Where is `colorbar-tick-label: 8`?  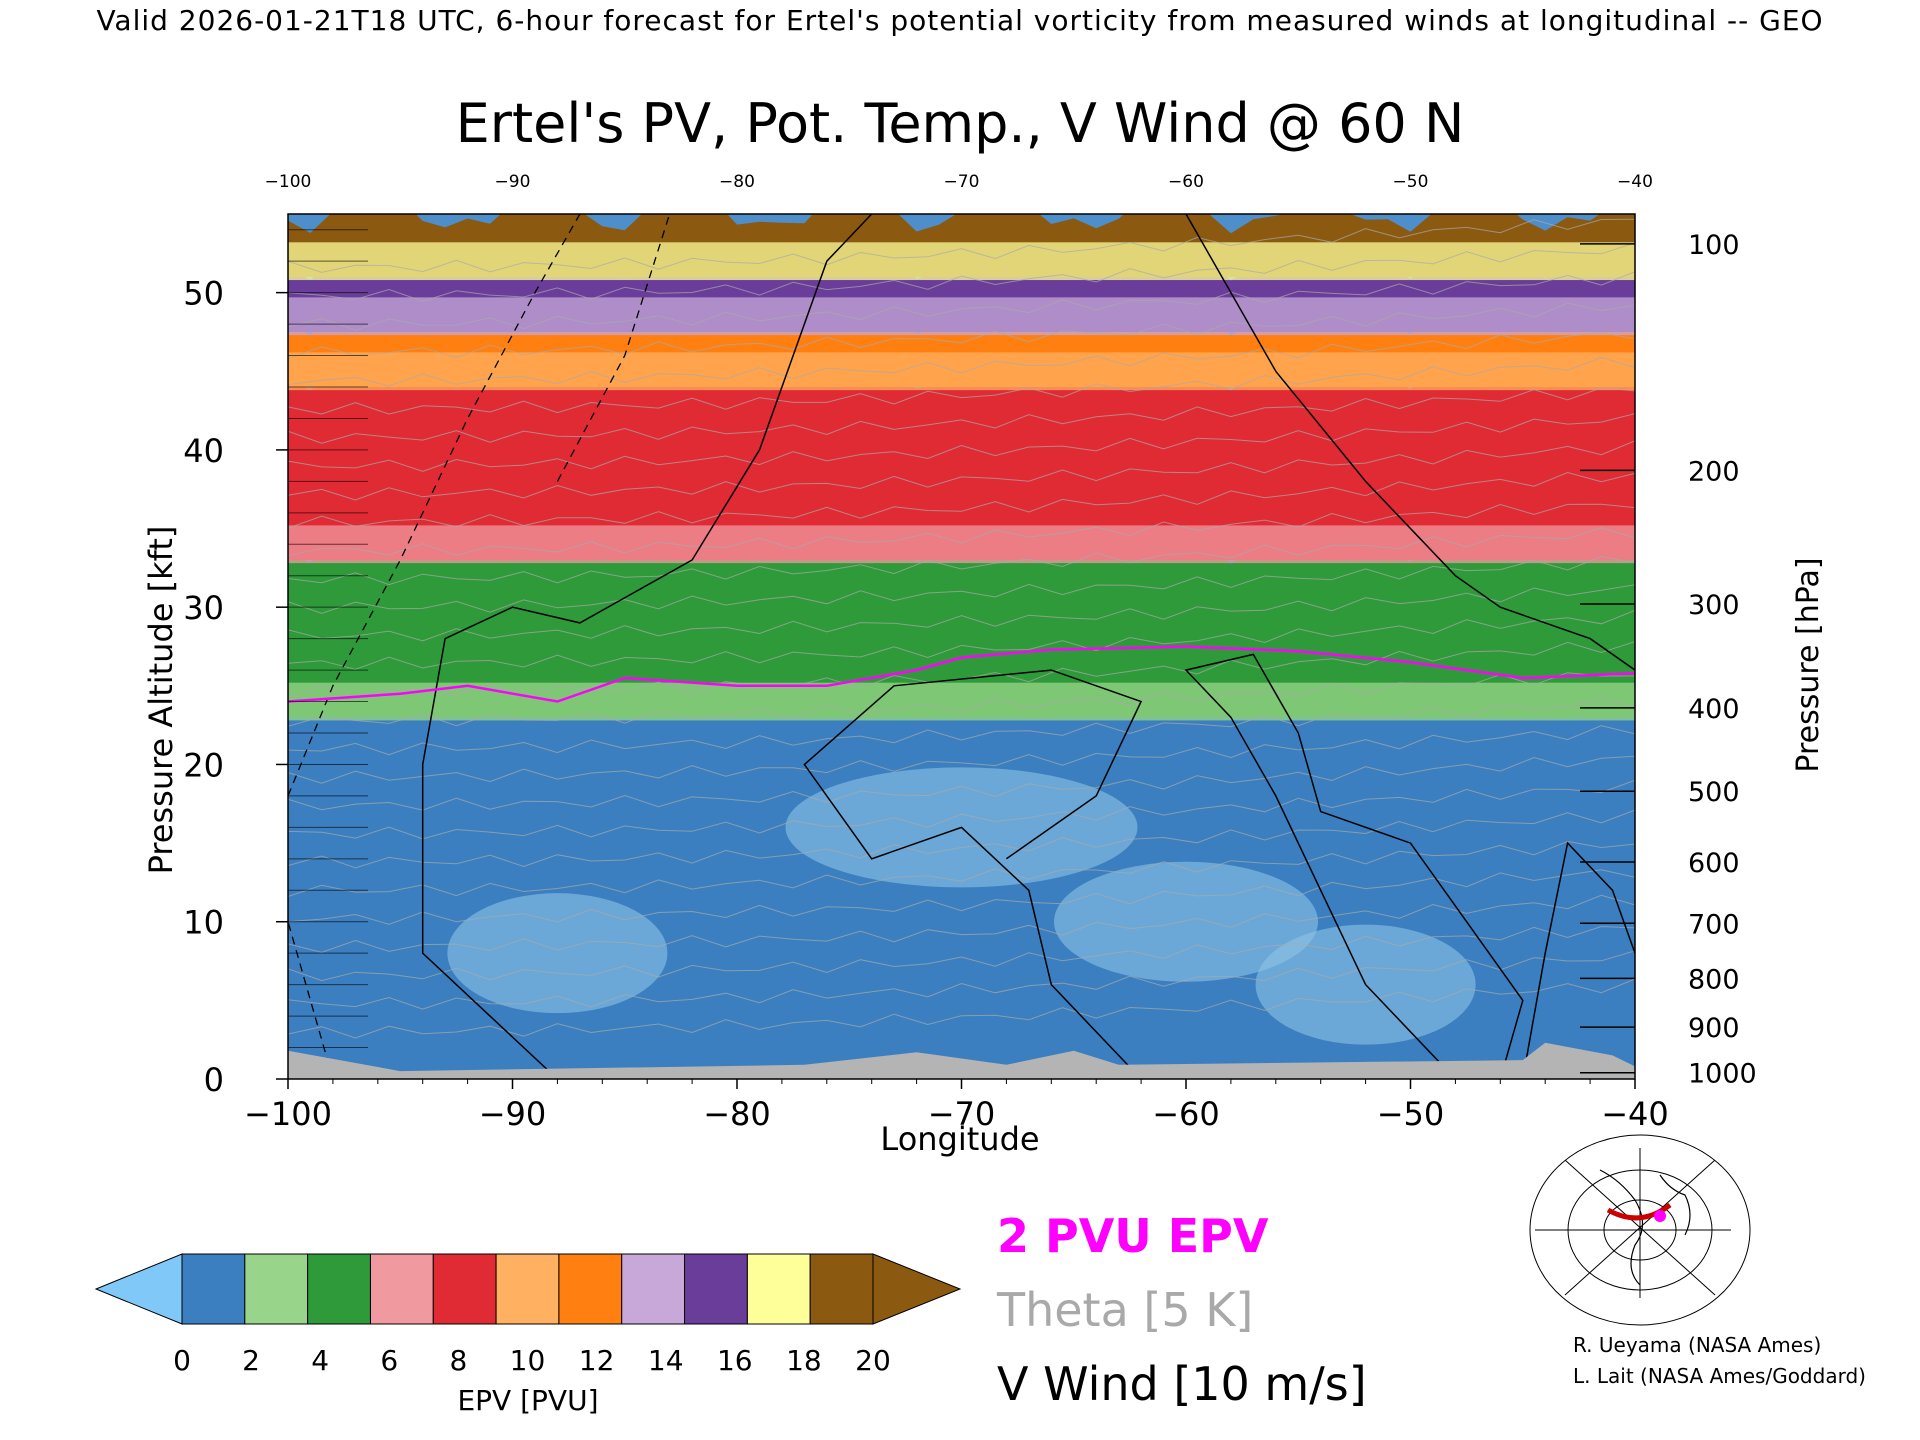
colorbar-tick-label: 8 is located at coordinates (458, 1360).